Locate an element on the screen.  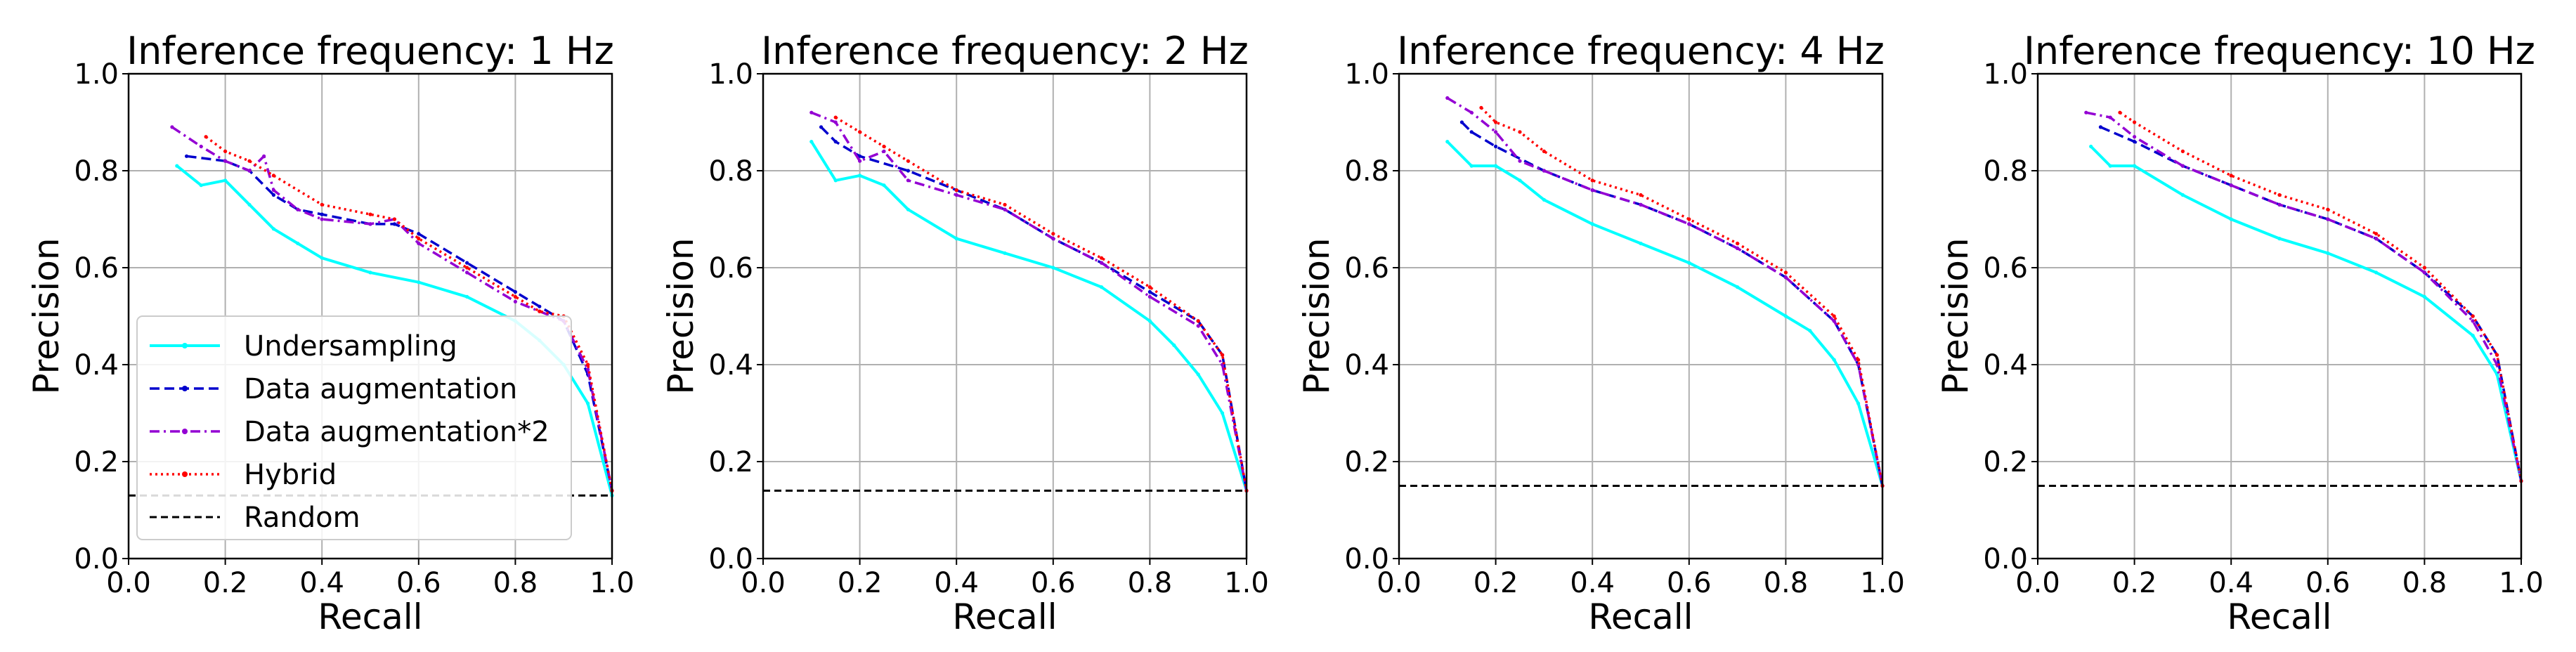
legend-item-data-augmentation-2: Data augmentation*2 is located at coordinates (349, 432).